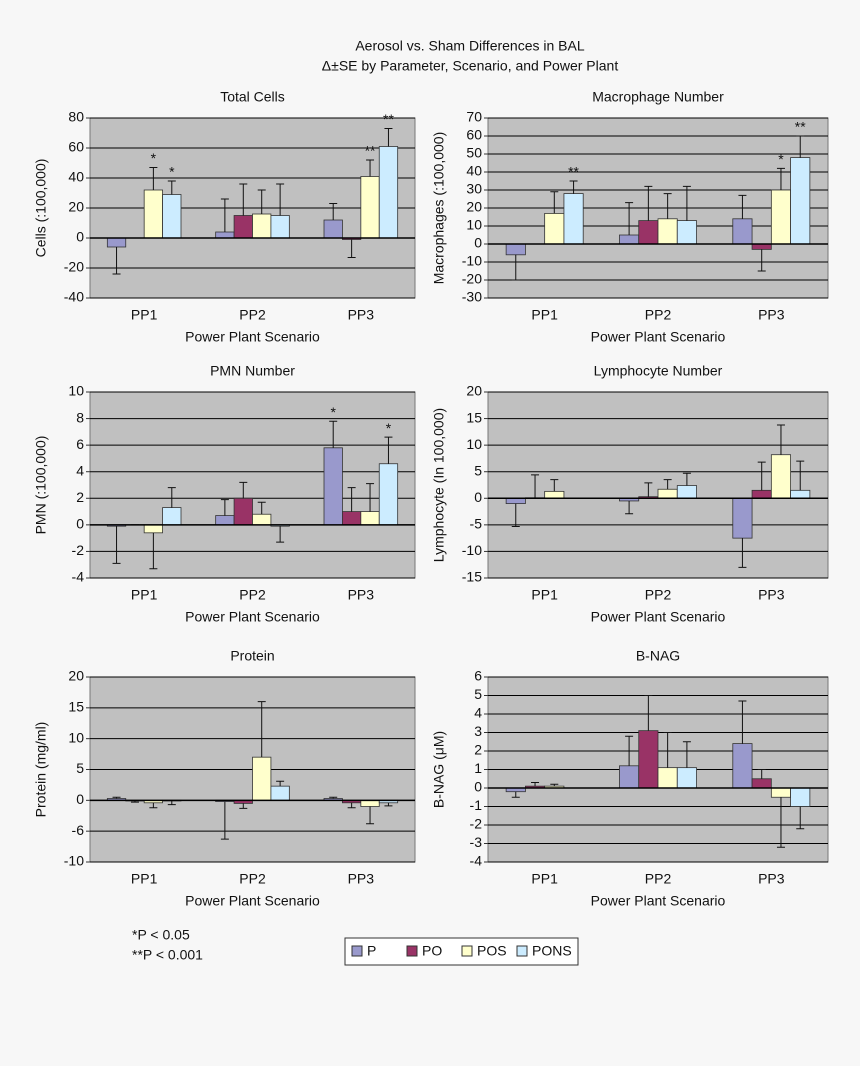 Image resolution: width=860 pixels, height=1066 pixels. I want to click on legend-label: PO, so click(432, 951).